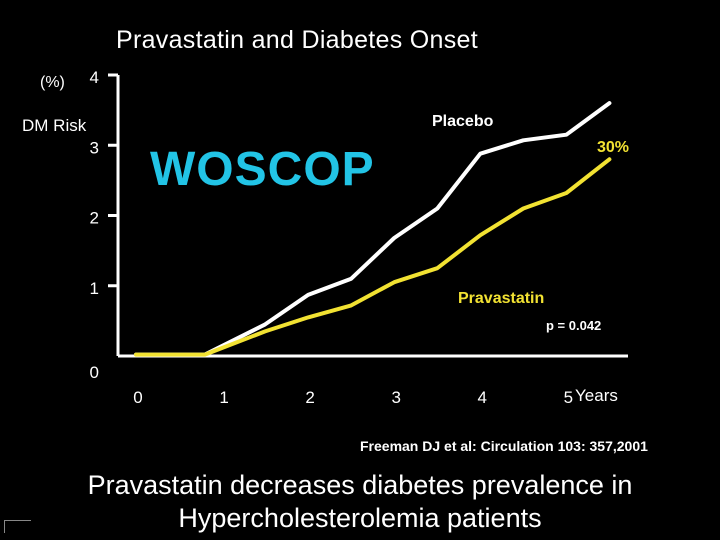  I want to click on x-tick-label: 2, so click(309, 397).